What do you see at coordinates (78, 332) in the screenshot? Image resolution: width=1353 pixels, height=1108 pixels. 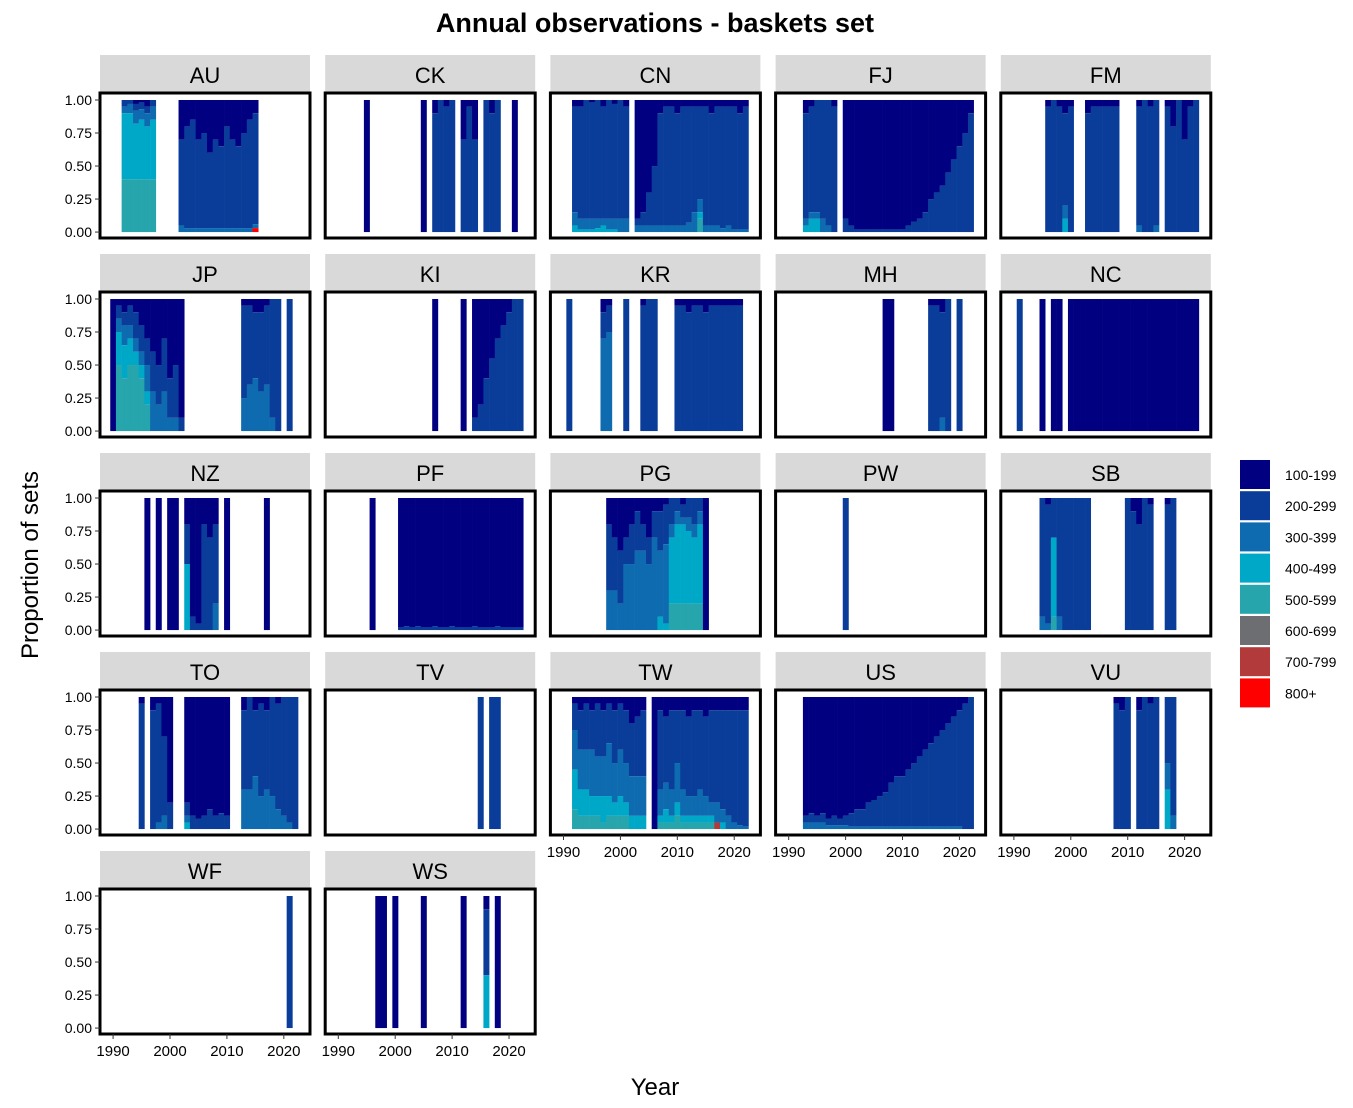 I see `y-tick-label: 0.75` at bounding box center [78, 332].